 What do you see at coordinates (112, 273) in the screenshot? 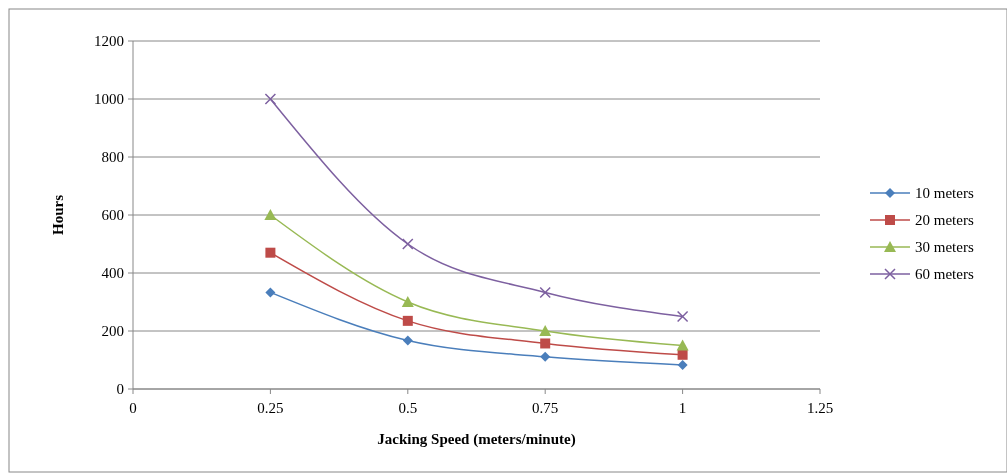
I see `y-tick-label: 400` at bounding box center [112, 273].